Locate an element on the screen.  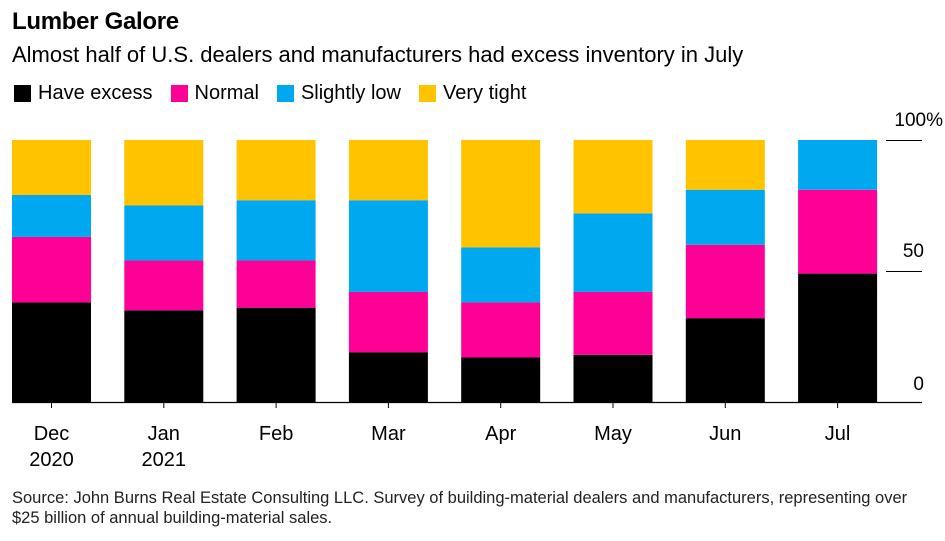
legend-label: Very tight is located at coordinates (485, 93).